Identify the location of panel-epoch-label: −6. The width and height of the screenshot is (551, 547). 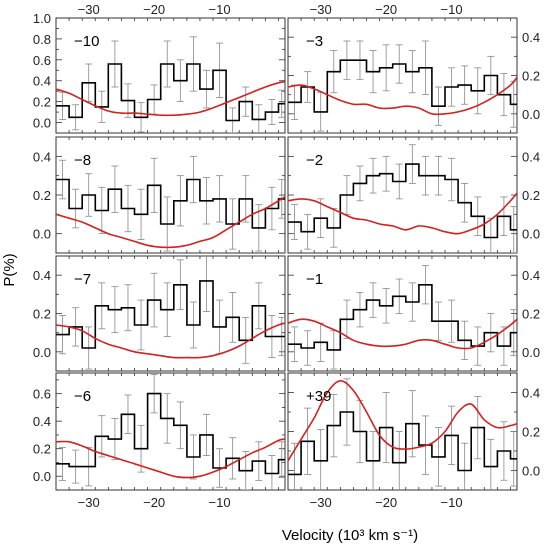
(82, 396).